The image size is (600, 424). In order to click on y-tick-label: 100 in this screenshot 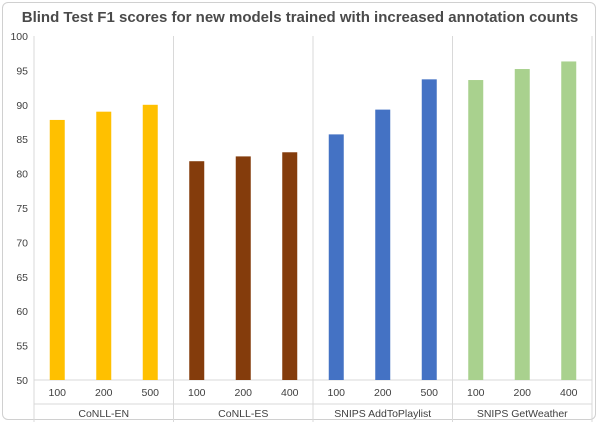, I will do `click(19, 37)`.